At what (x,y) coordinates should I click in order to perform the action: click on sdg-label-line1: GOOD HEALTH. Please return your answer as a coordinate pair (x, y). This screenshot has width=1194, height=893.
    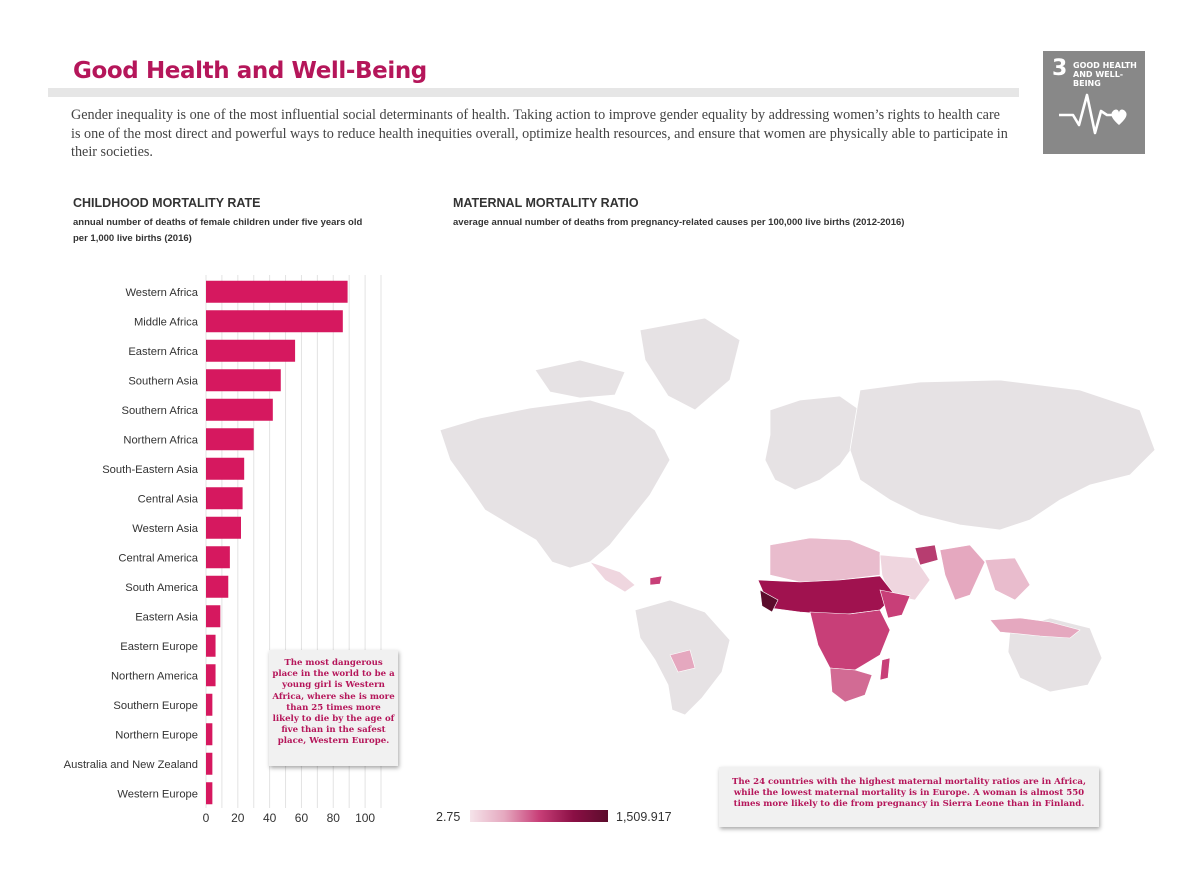
    Looking at the image, I should click on (1105, 65).